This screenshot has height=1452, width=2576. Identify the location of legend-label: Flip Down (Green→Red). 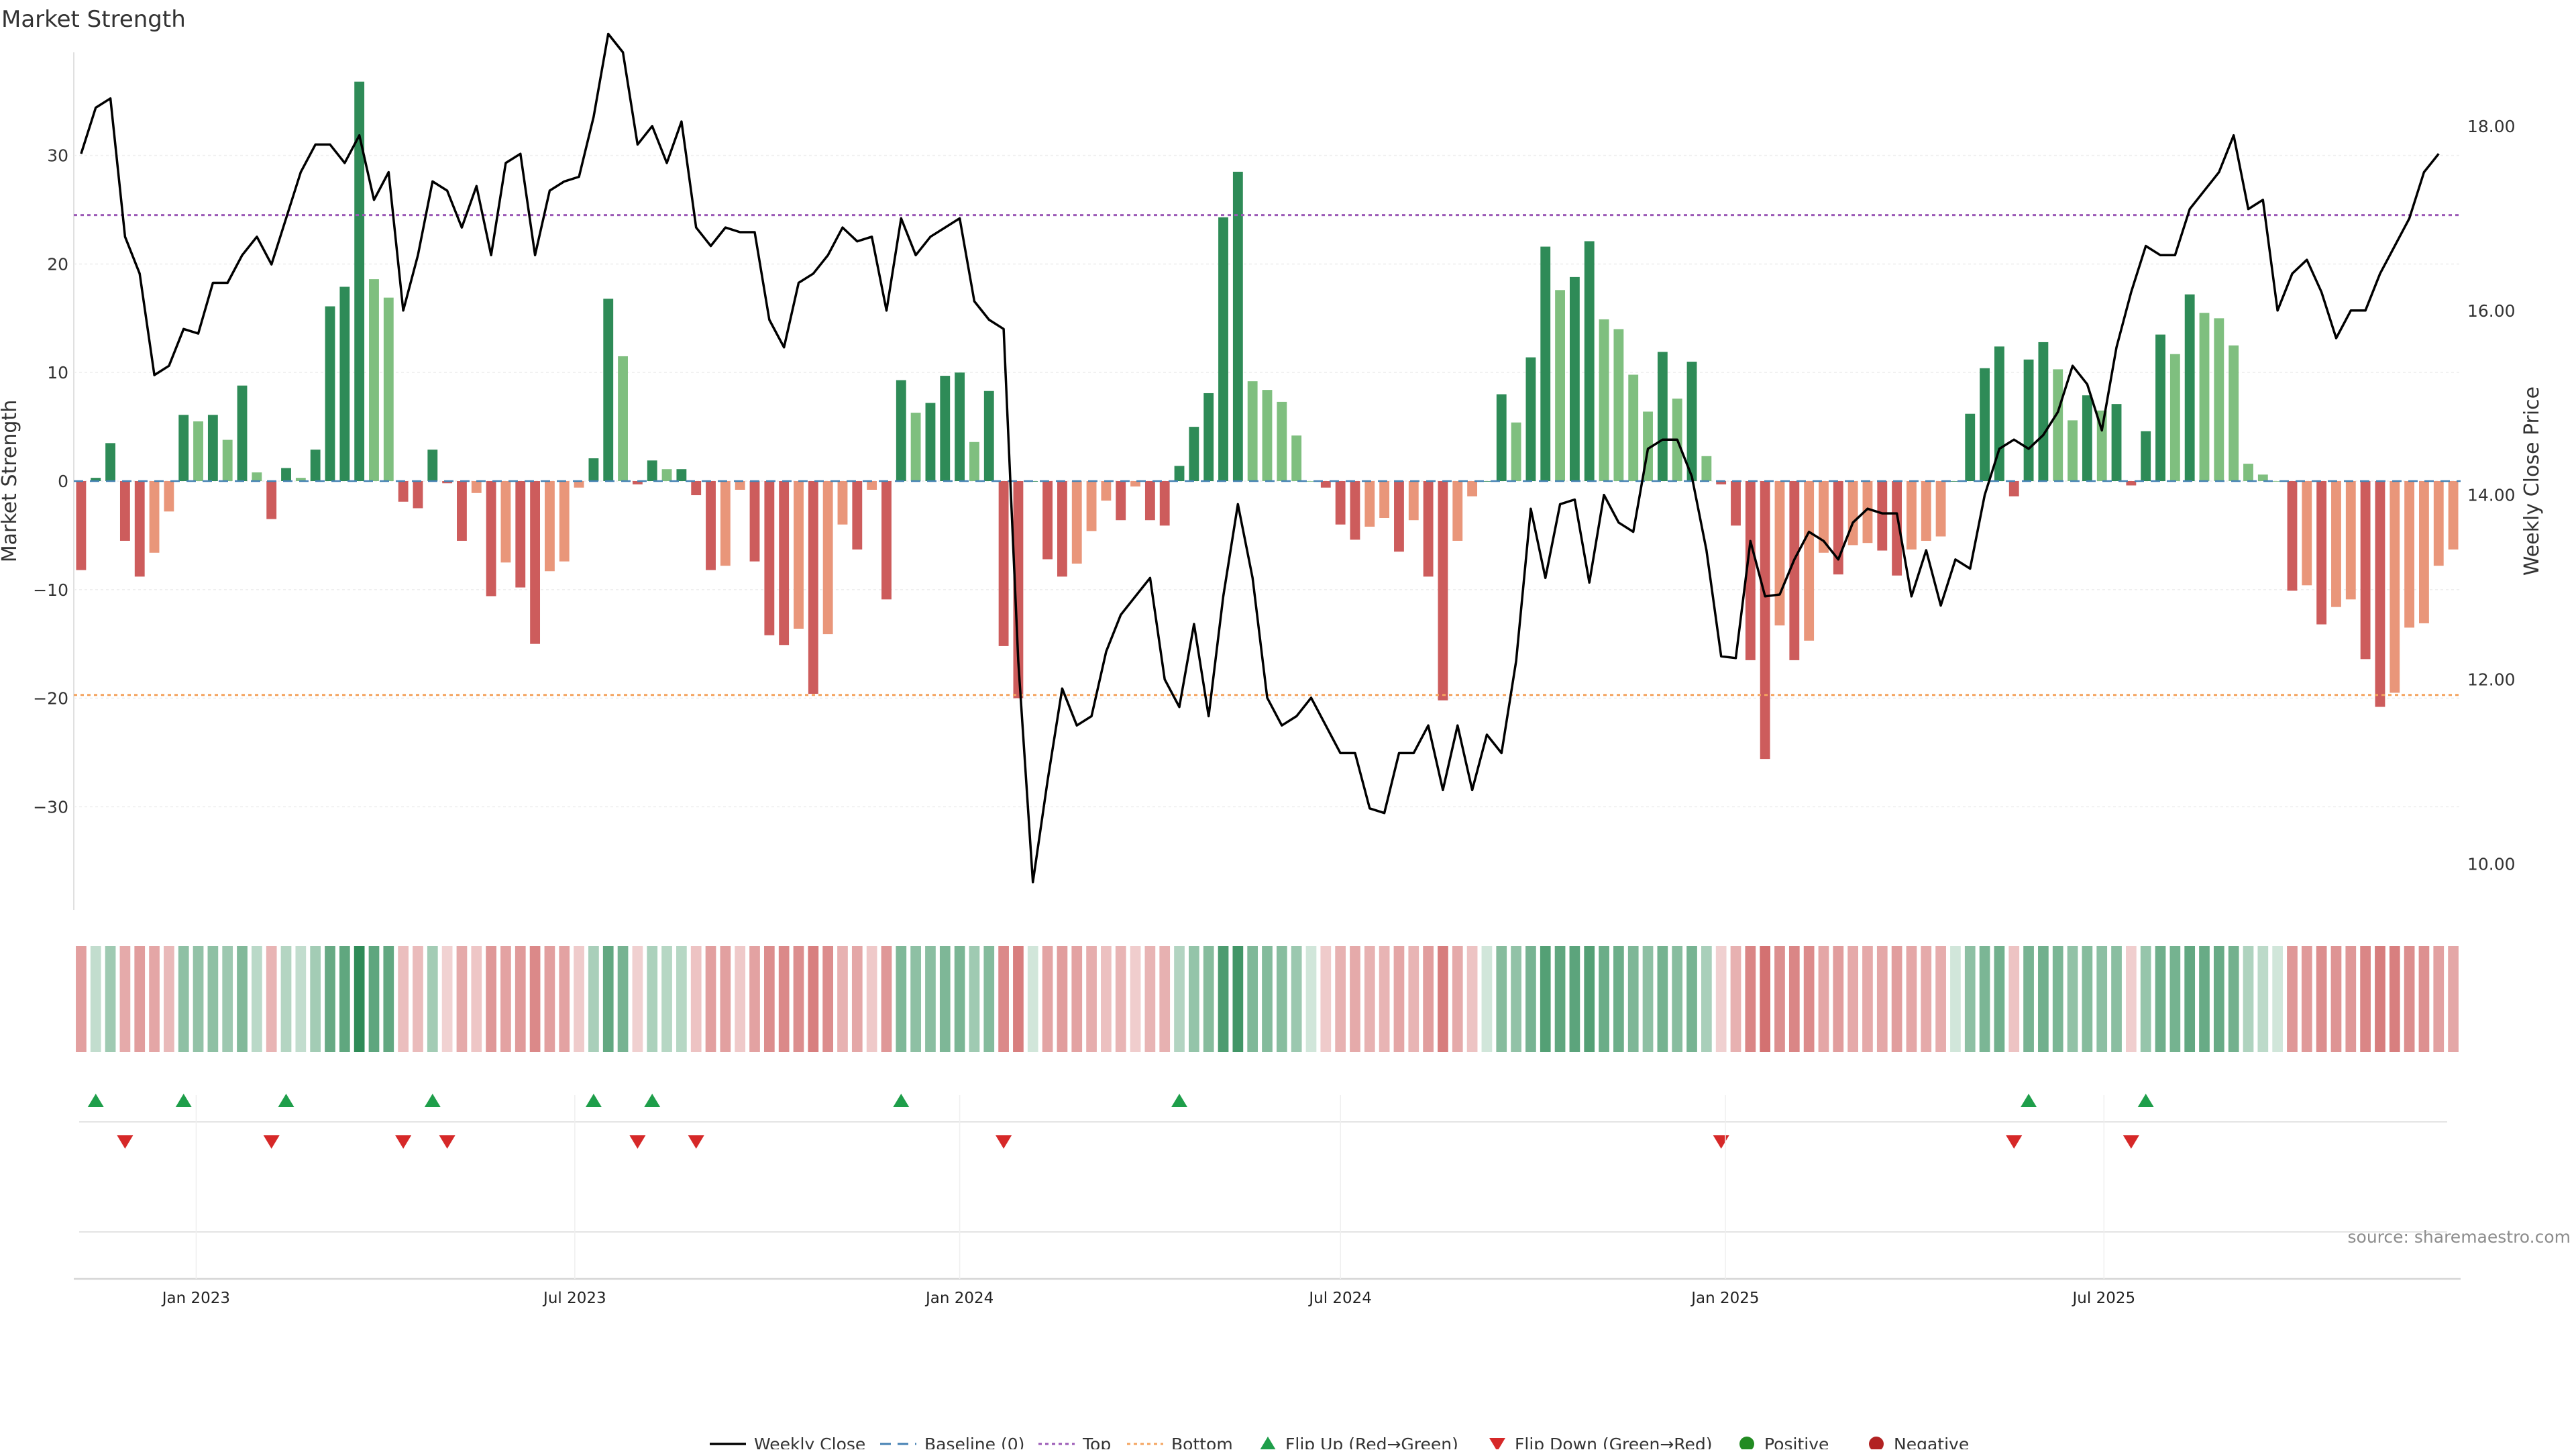
(1614, 1442).